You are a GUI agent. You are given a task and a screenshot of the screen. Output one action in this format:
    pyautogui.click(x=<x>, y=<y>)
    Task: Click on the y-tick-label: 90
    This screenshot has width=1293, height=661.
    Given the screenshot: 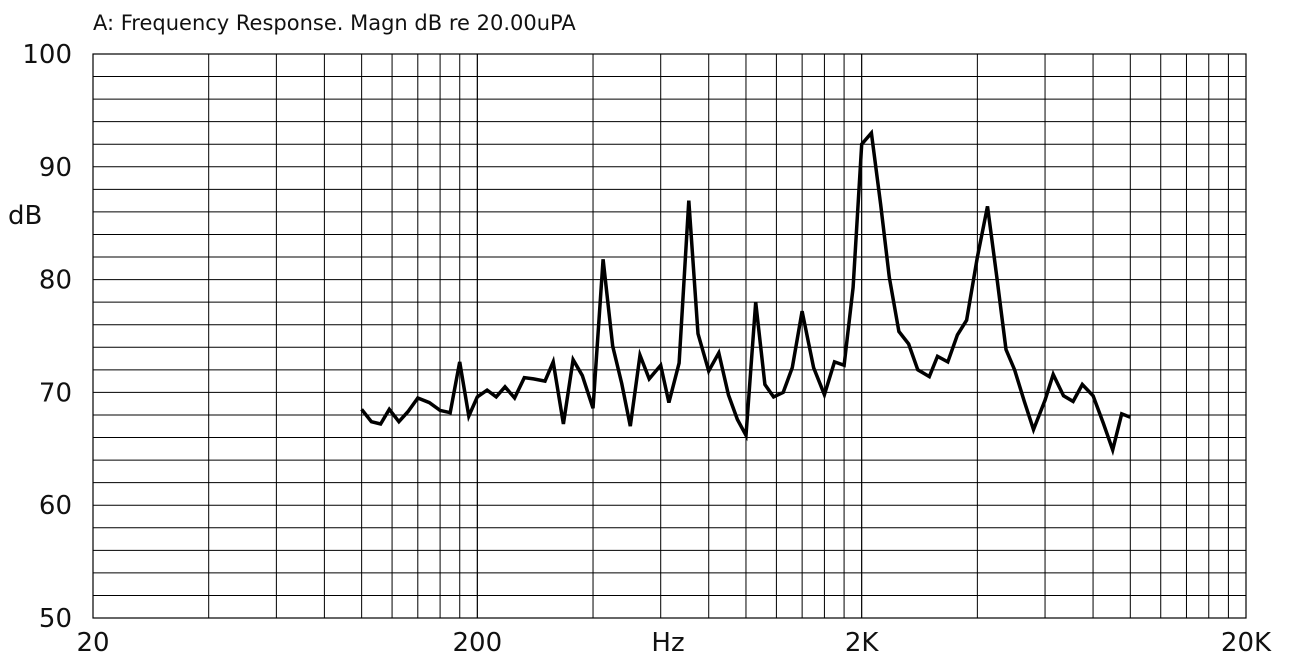 What is the action you would take?
    pyautogui.click(x=55, y=168)
    